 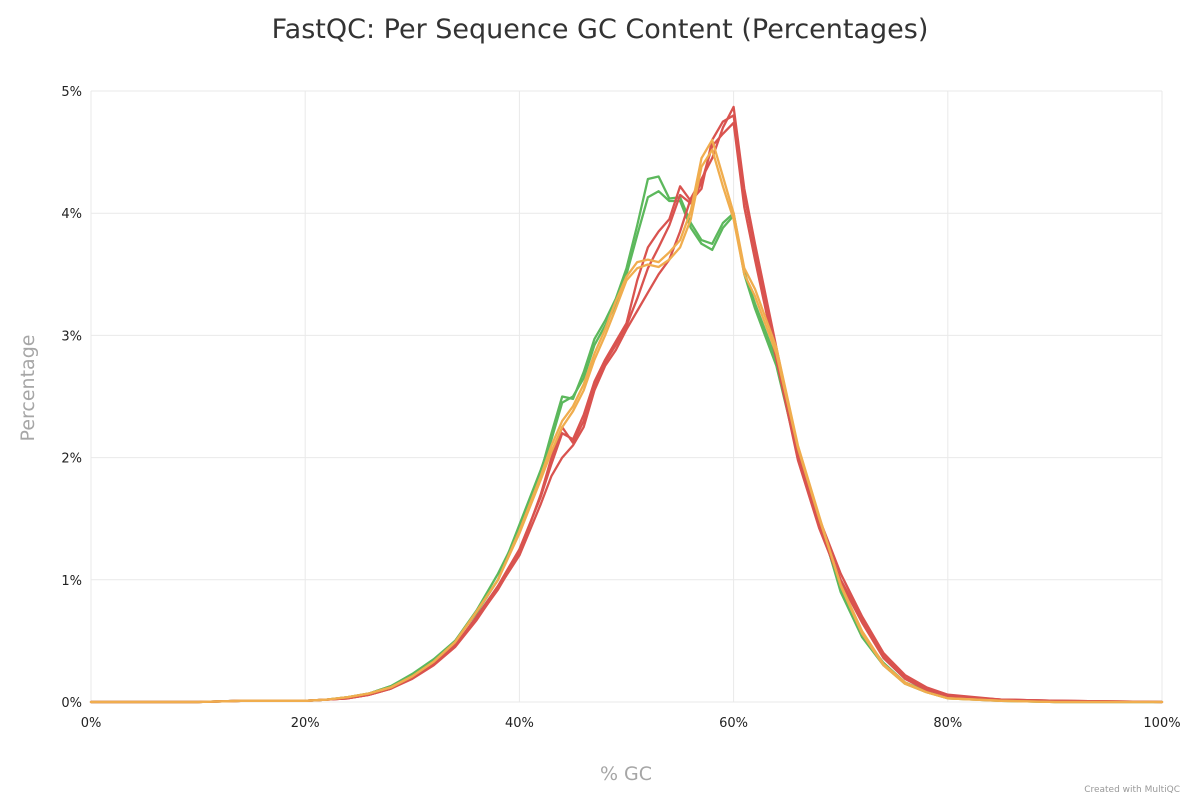 I want to click on y-axis-label: Percentage, so click(x=28, y=388).